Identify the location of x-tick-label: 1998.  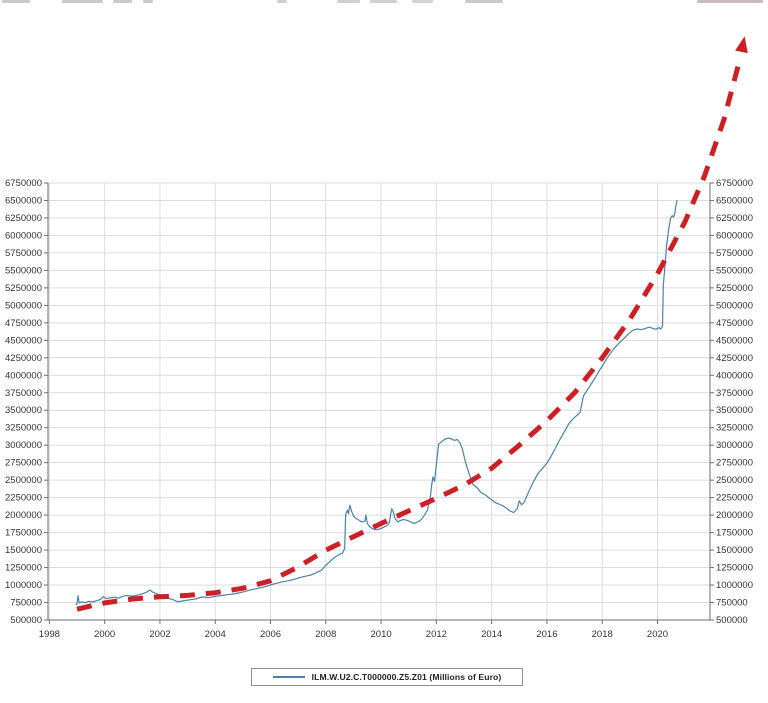
(49, 634).